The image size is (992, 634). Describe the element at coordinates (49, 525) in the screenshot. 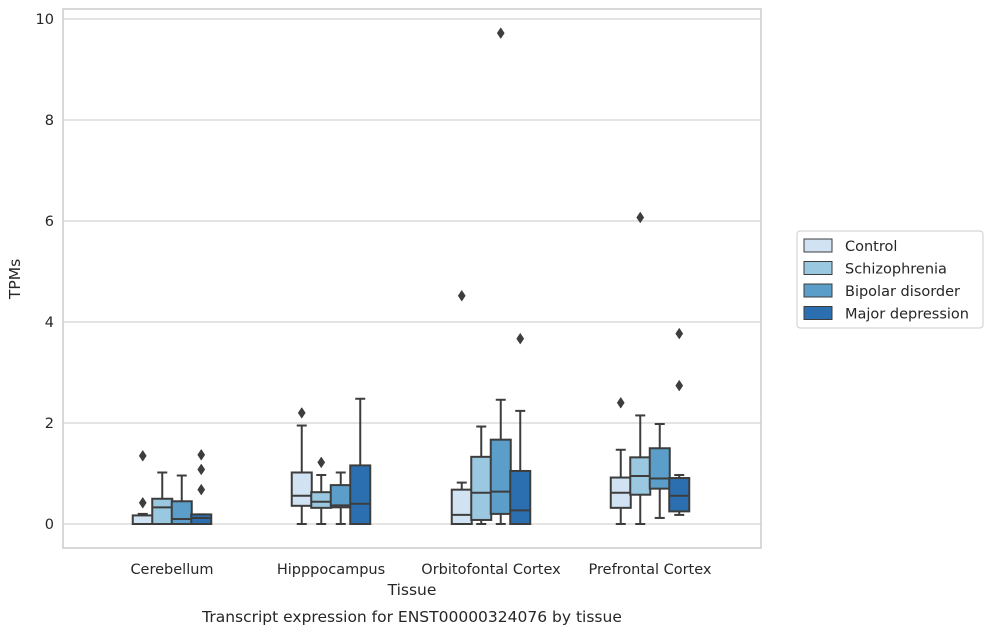

I see `y-tick-label: 0` at that location.